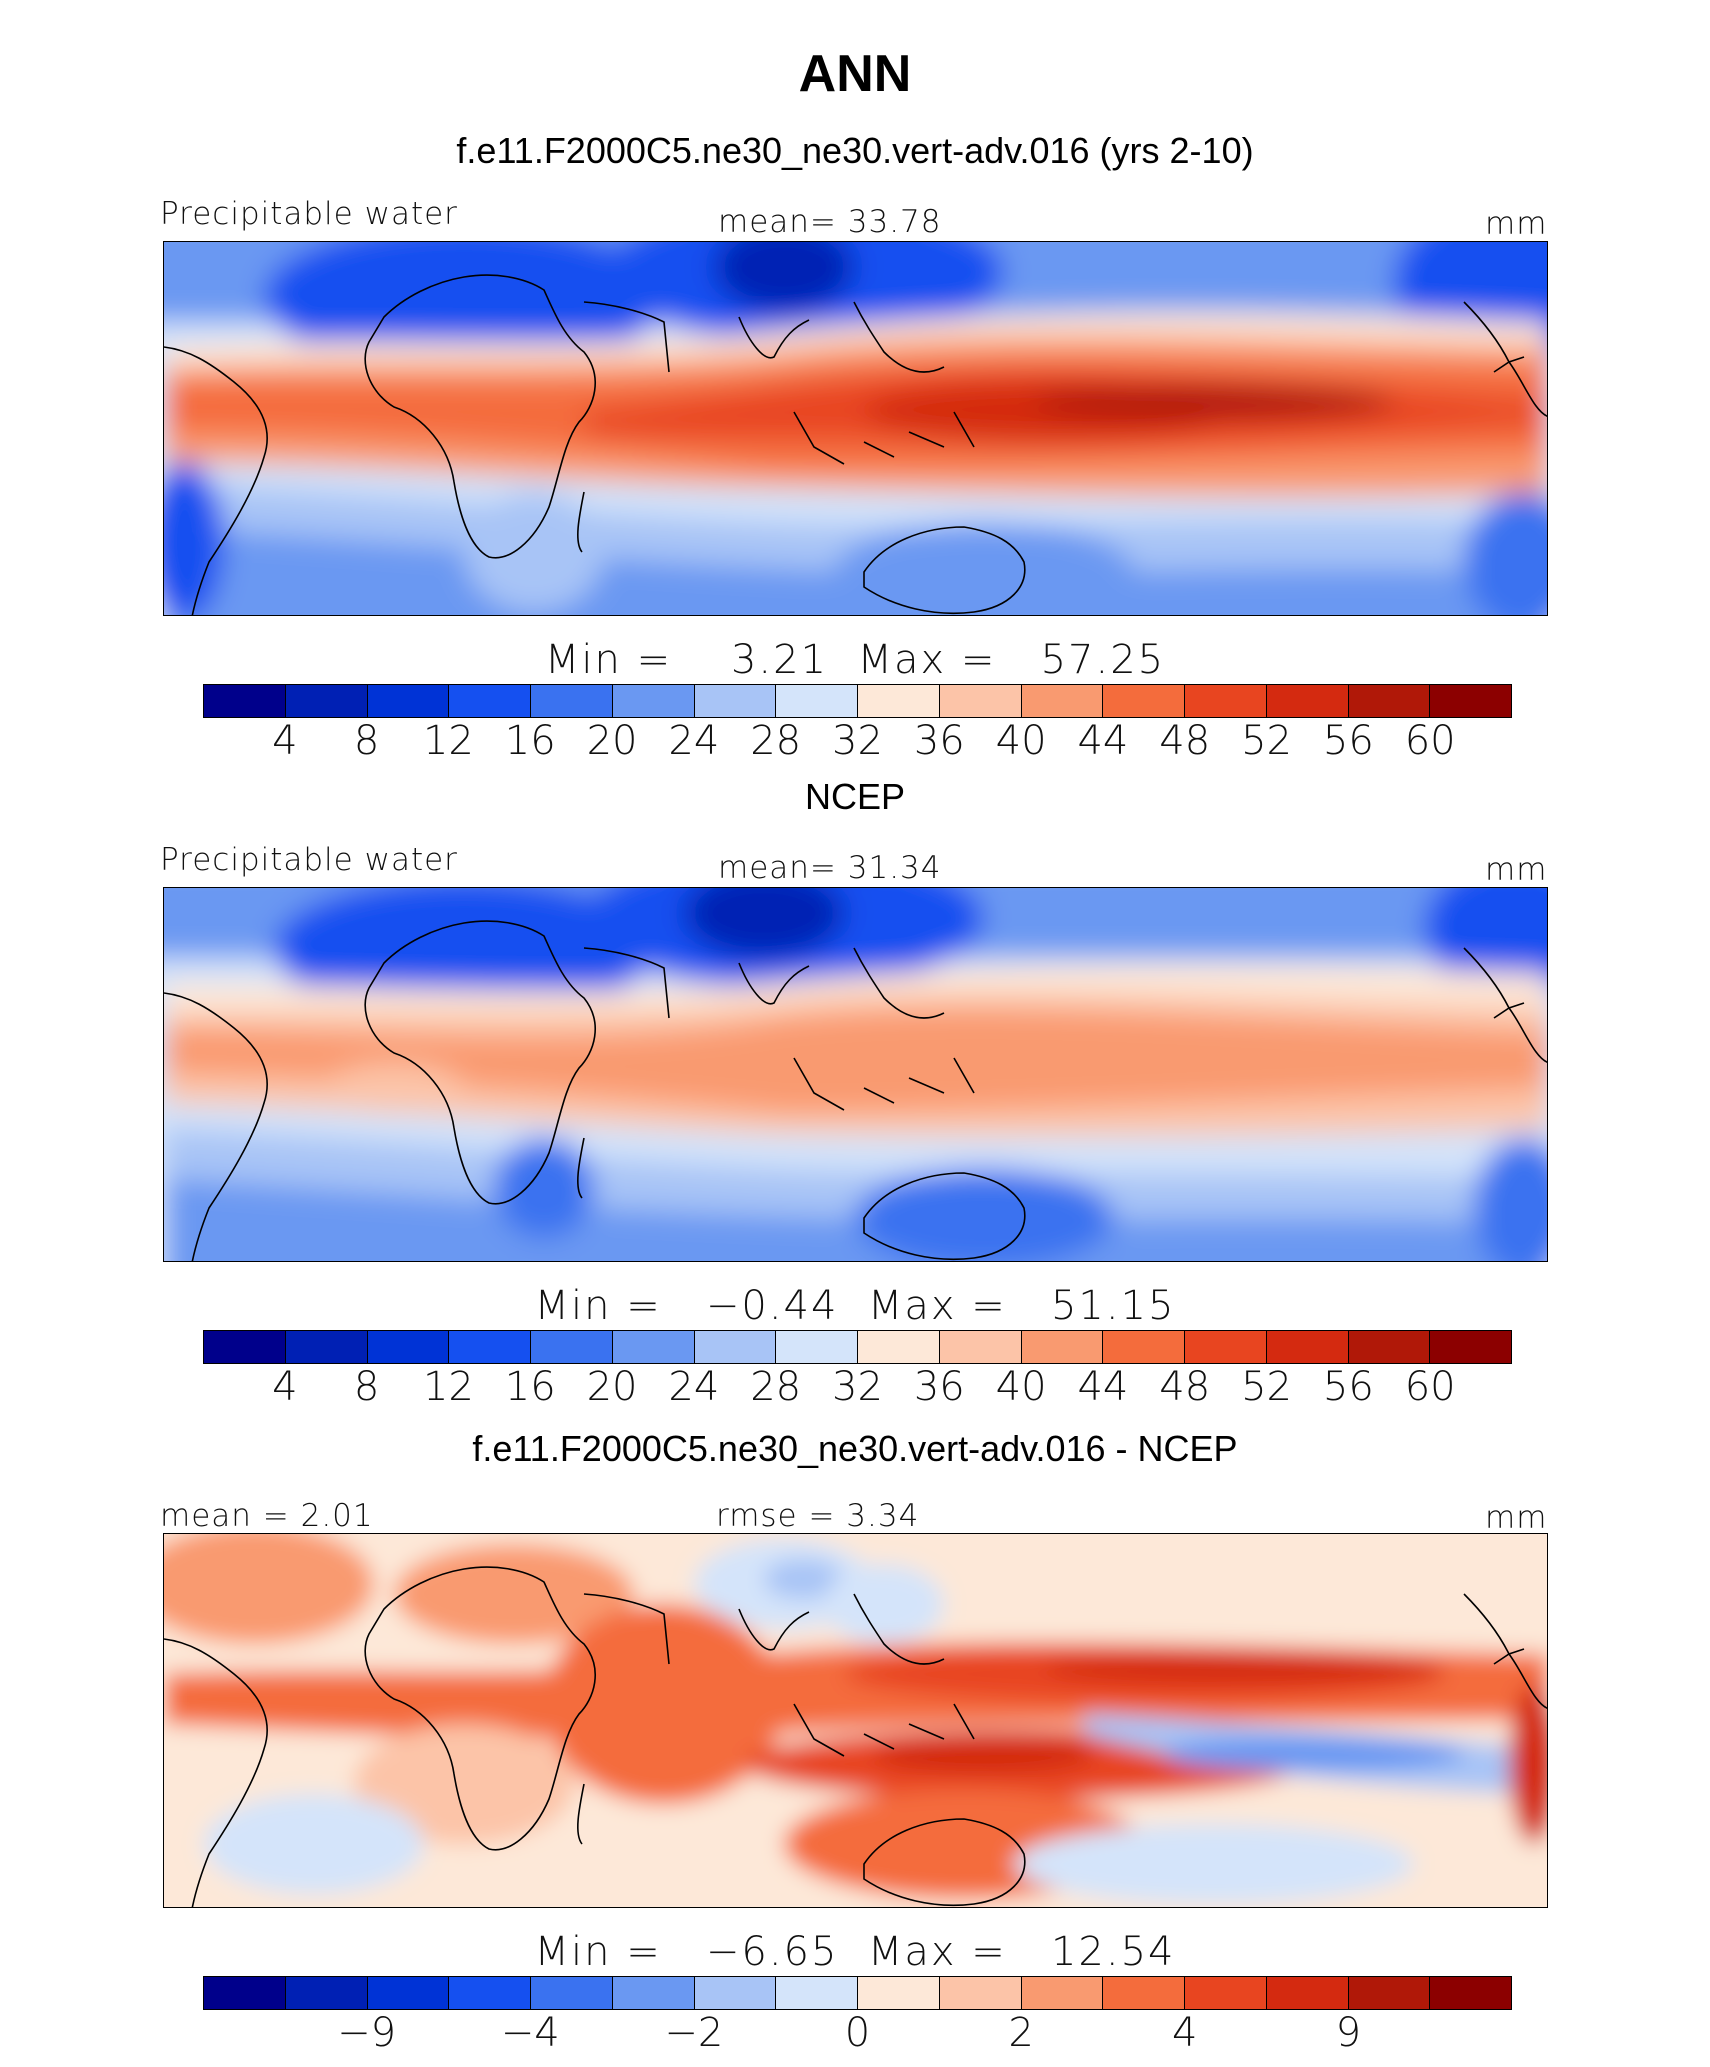 Image resolution: width=1710 pixels, height=2067 pixels. What do you see at coordinates (309, 214) in the screenshot?
I see `panel-1-variable-label: Precipitable water` at bounding box center [309, 214].